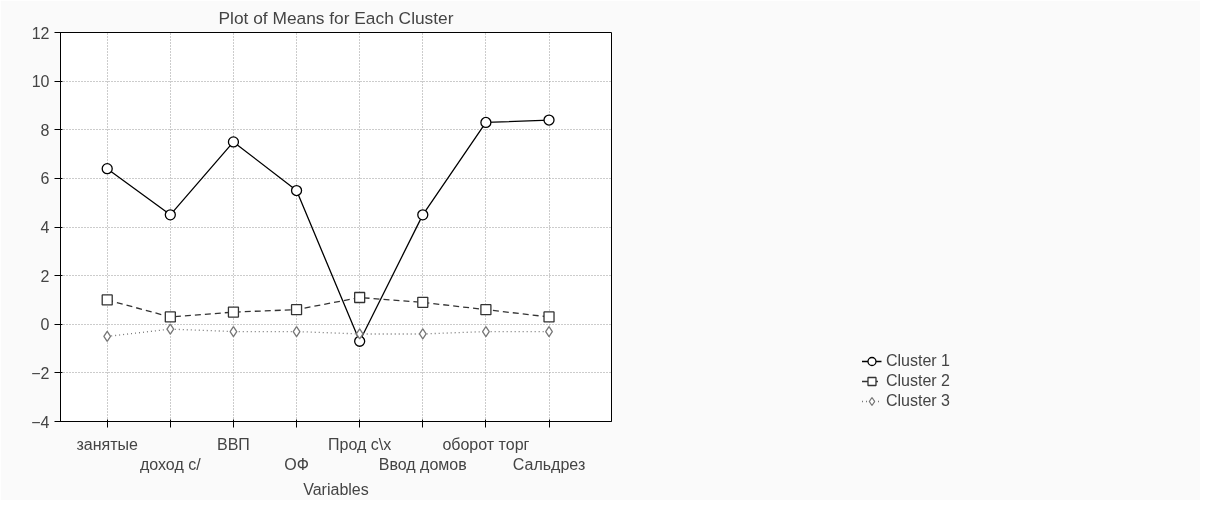  What do you see at coordinates (45, 227) in the screenshot?
I see `y-tick-label: 4` at bounding box center [45, 227].